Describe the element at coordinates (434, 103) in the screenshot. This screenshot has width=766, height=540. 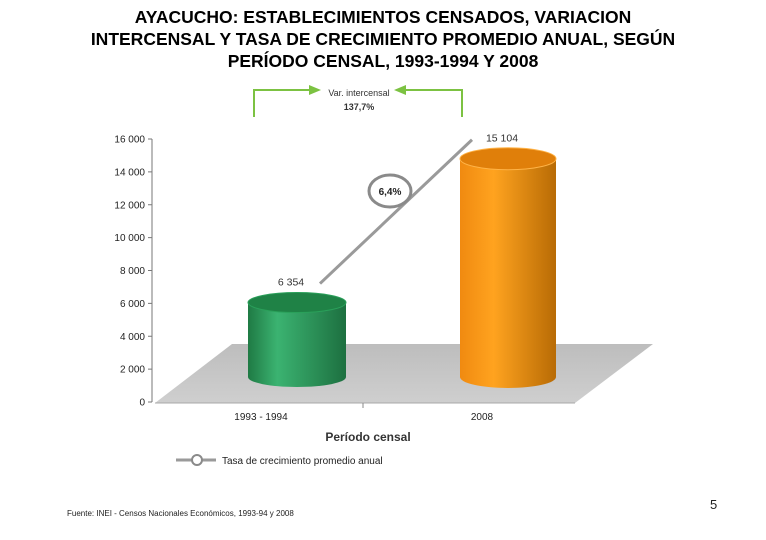
I see `variation-bracket-right` at that location.